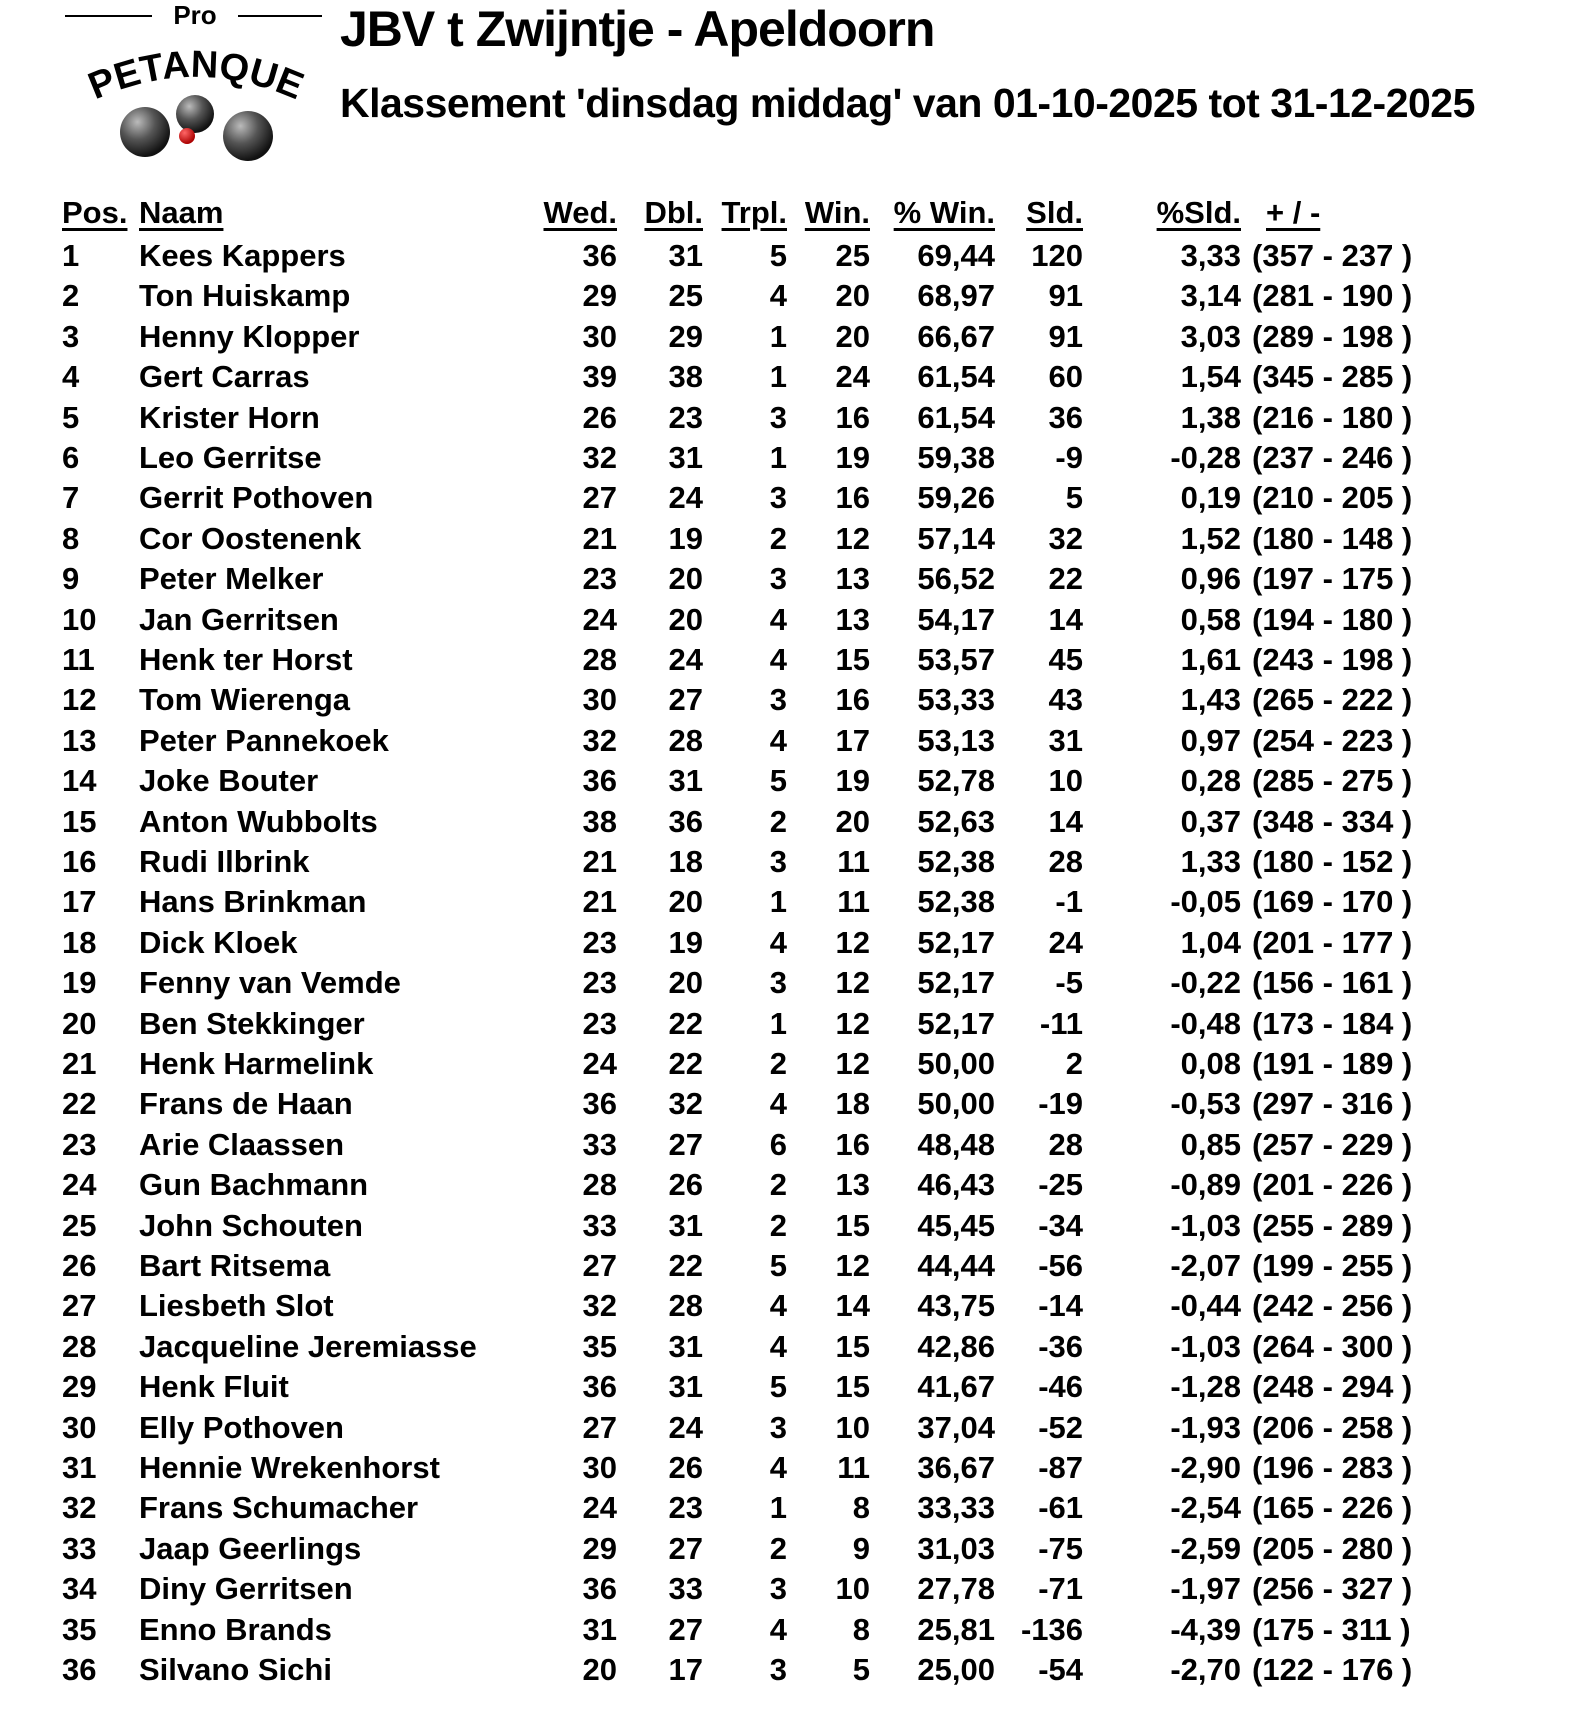  What do you see at coordinates (599, 1346) in the screenshot?
I see `cell-wed: 35` at bounding box center [599, 1346].